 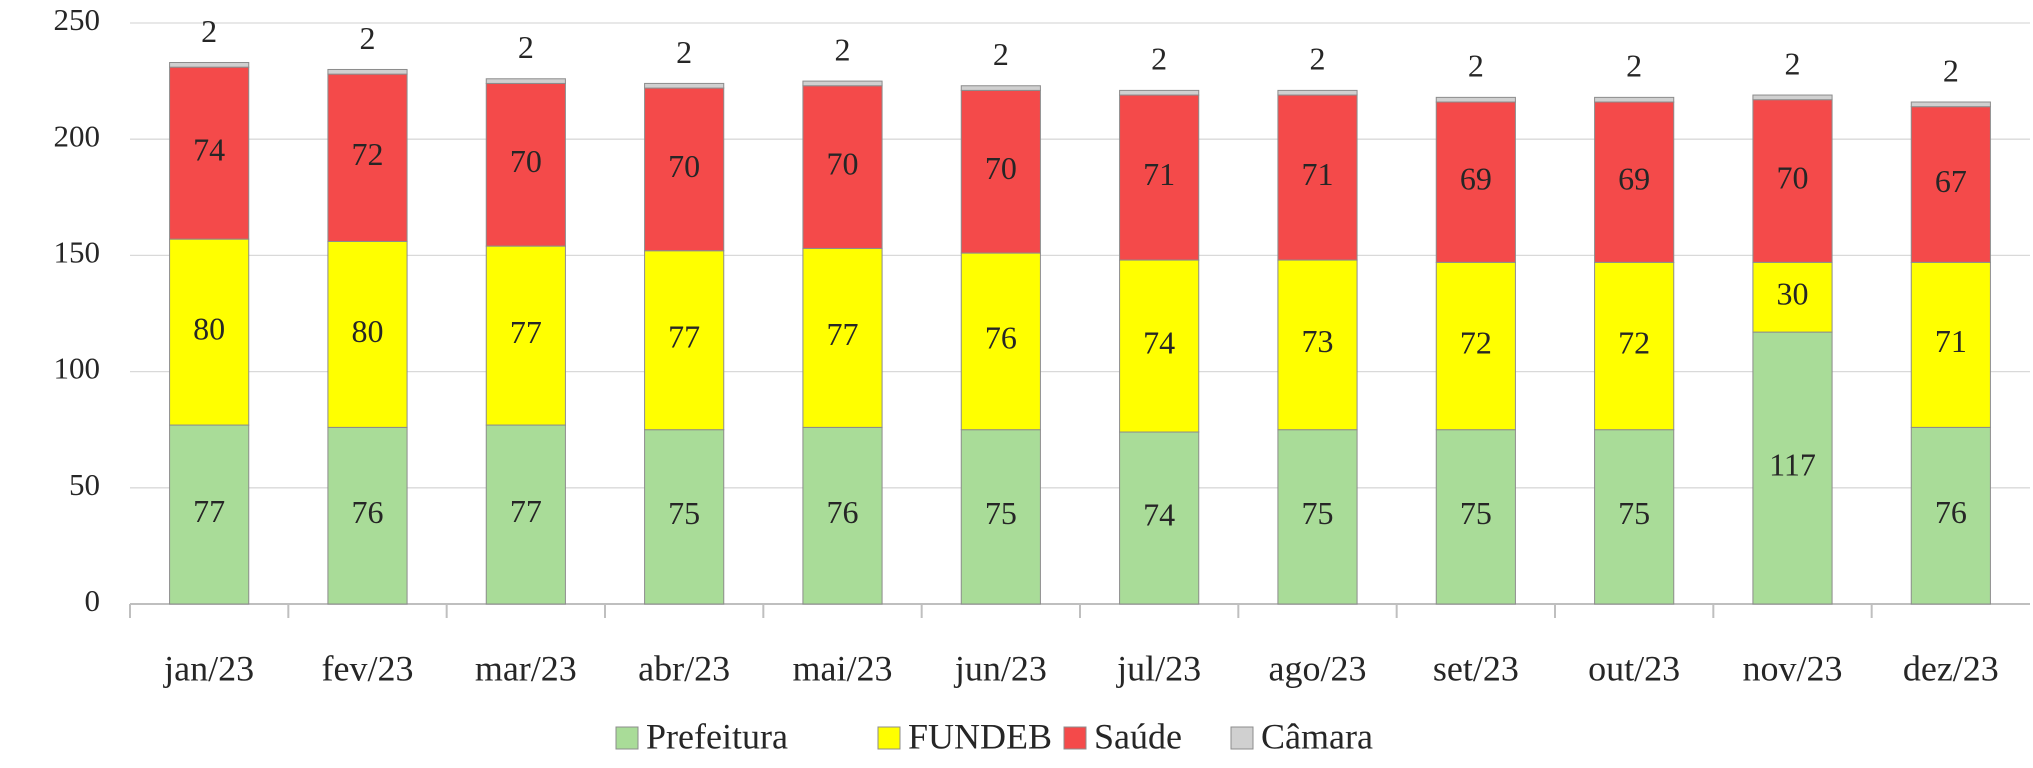 What do you see at coordinates (77, 368) in the screenshot?
I see `y-tick-label: 100` at bounding box center [77, 368].